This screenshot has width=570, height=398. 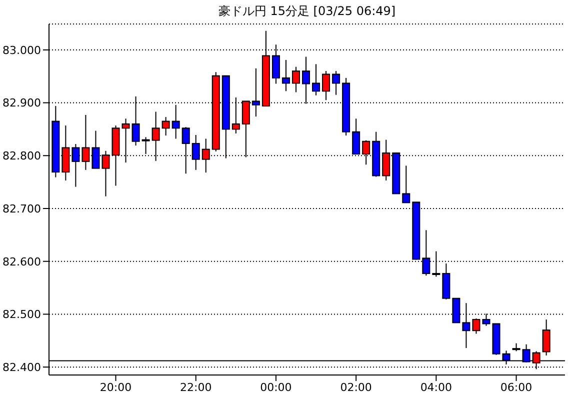 I want to click on y-tick-label: 82.400, so click(x=21, y=367).